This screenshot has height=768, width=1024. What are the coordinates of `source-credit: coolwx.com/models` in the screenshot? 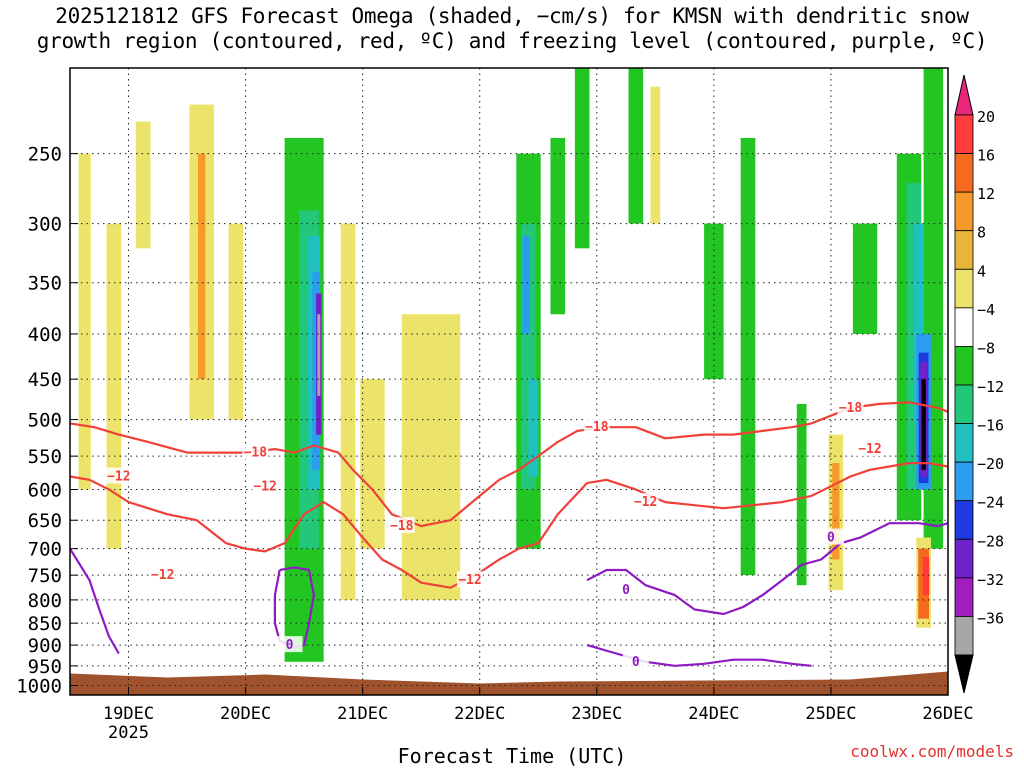 It's located at (932, 751).